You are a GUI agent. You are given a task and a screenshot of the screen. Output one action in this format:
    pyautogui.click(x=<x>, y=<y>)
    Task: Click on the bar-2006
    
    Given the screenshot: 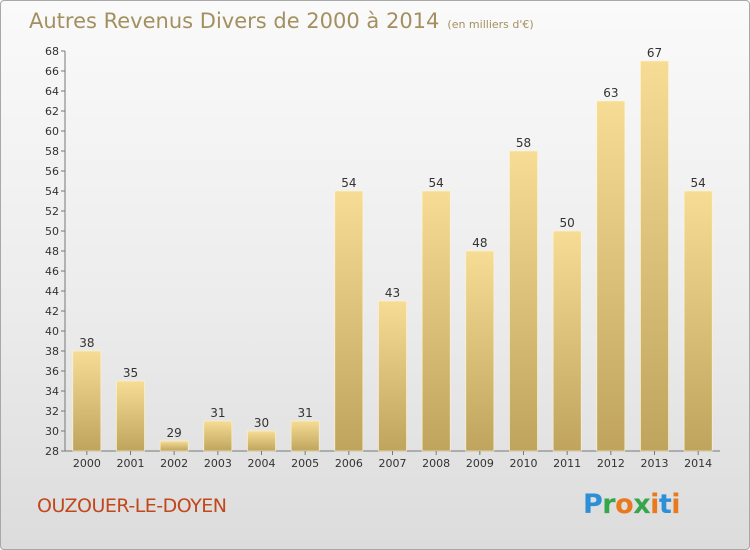 What is the action you would take?
    pyautogui.click(x=349, y=321)
    